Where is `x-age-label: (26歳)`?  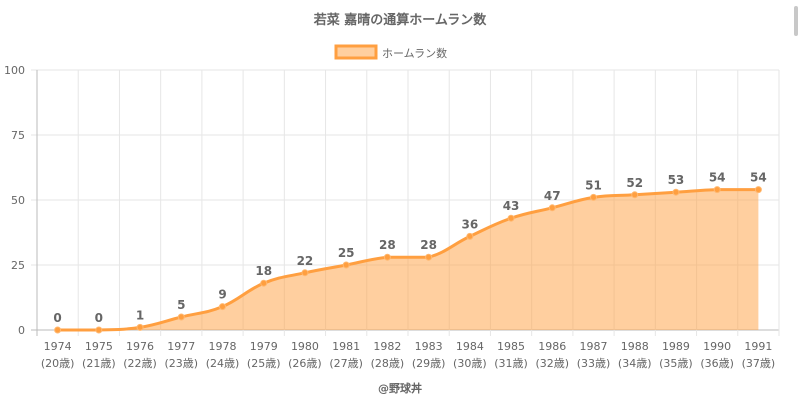 x-age-label: (26歳) is located at coordinates (305, 363).